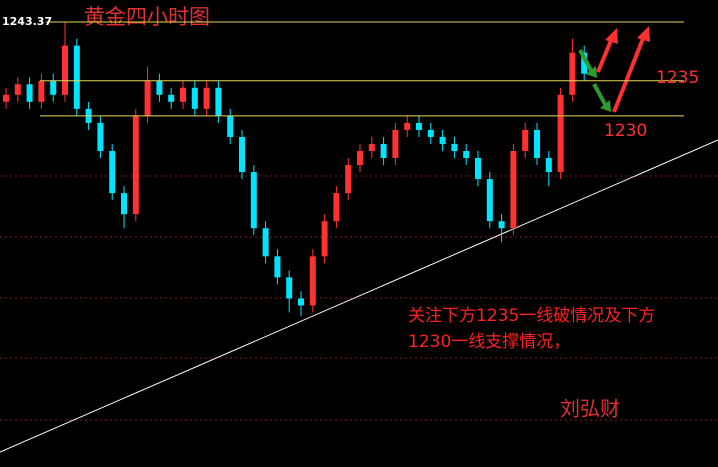 Image resolution: width=718 pixels, height=467 pixels. I want to click on annotation: 关注下方1235一线破情况及下方, so click(531, 316).